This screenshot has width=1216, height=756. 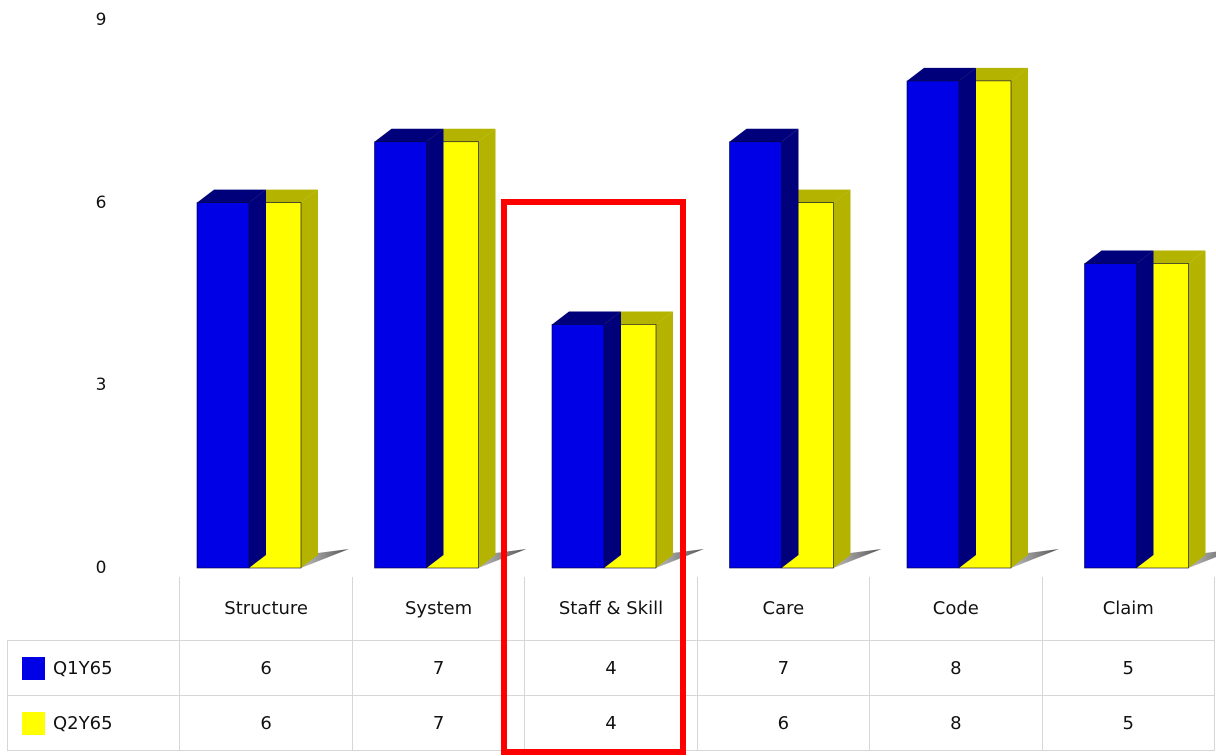 I want to click on series-legend-cell: Q1Y65, so click(x=93, y=668).